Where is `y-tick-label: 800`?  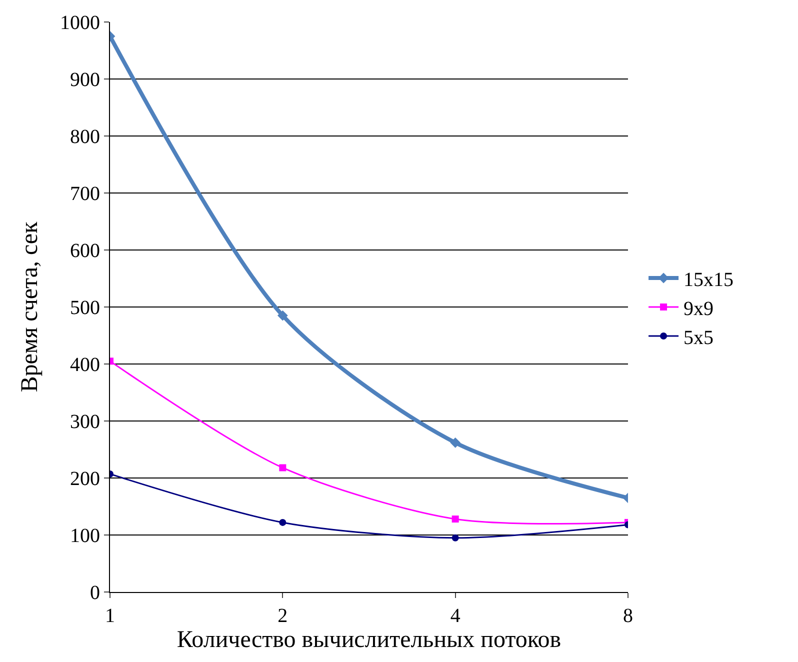 y-tick-label: 800 is located at coordinates (85, 137).